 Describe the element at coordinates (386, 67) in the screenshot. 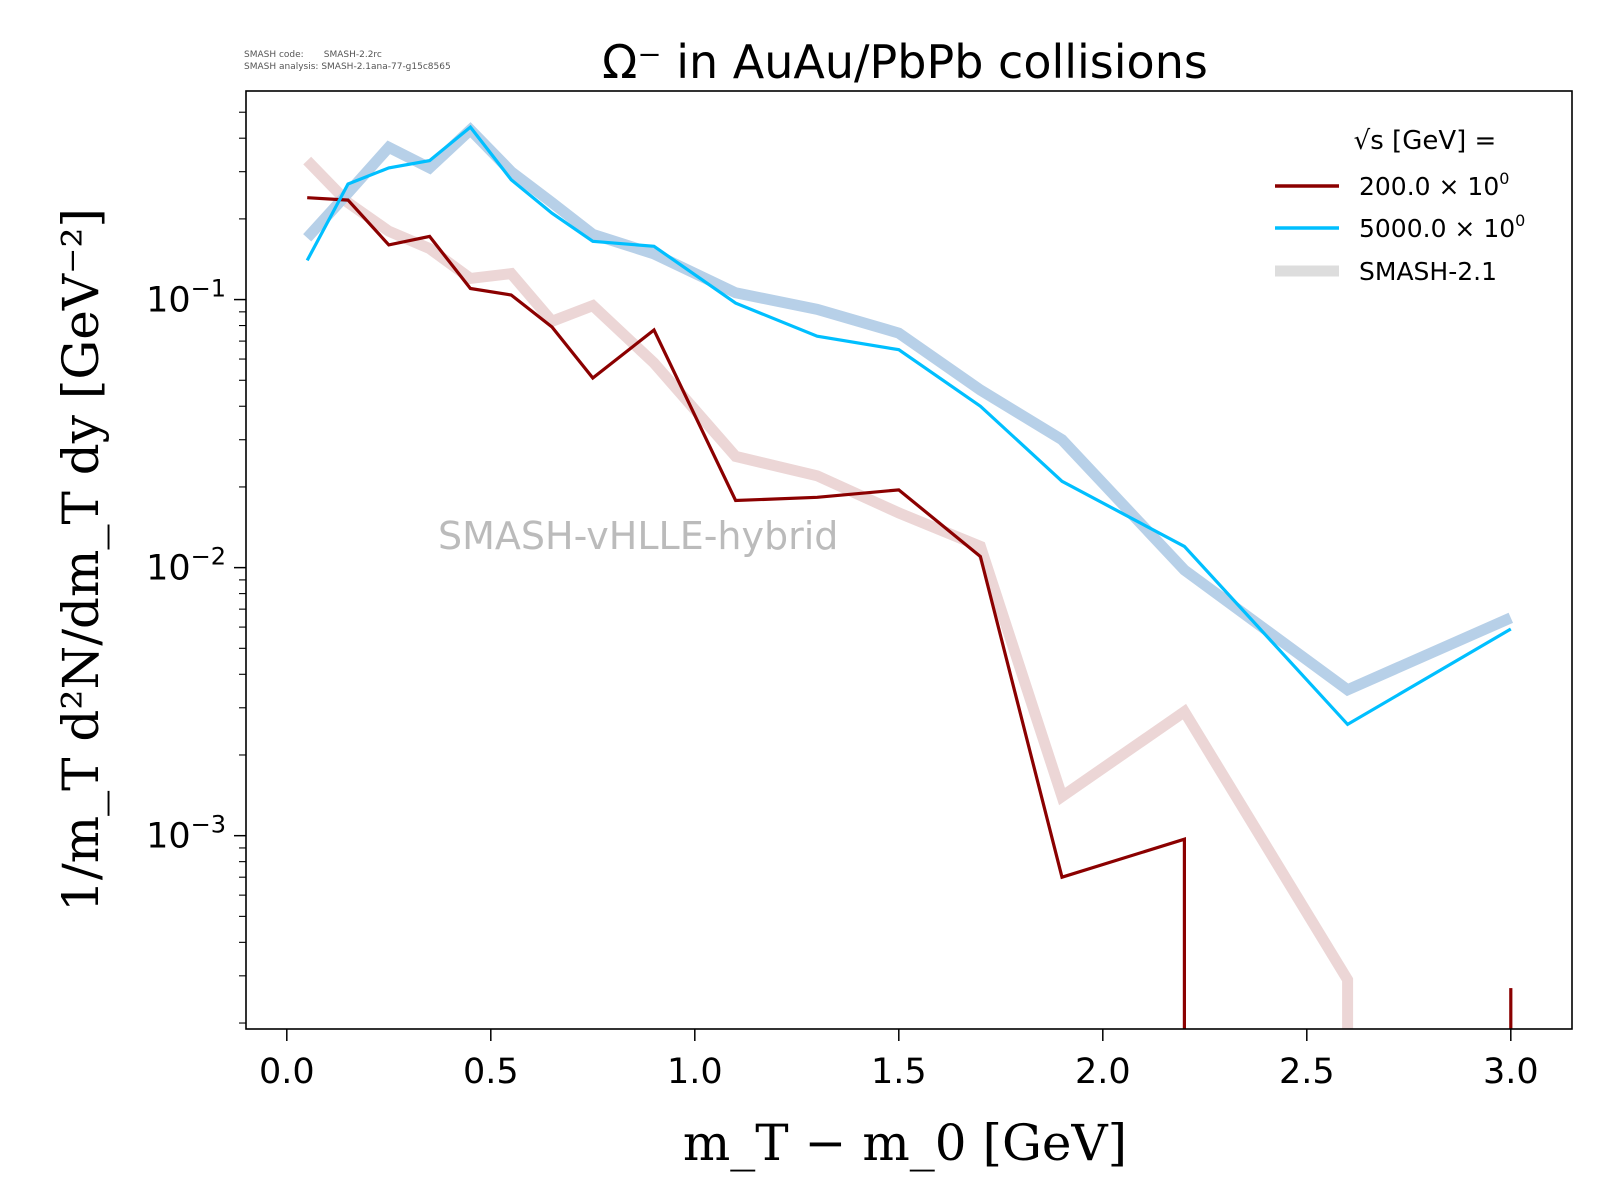

I see `smash-analysis-value: SMASH-2.1ana-77-g15c8565` at that location.